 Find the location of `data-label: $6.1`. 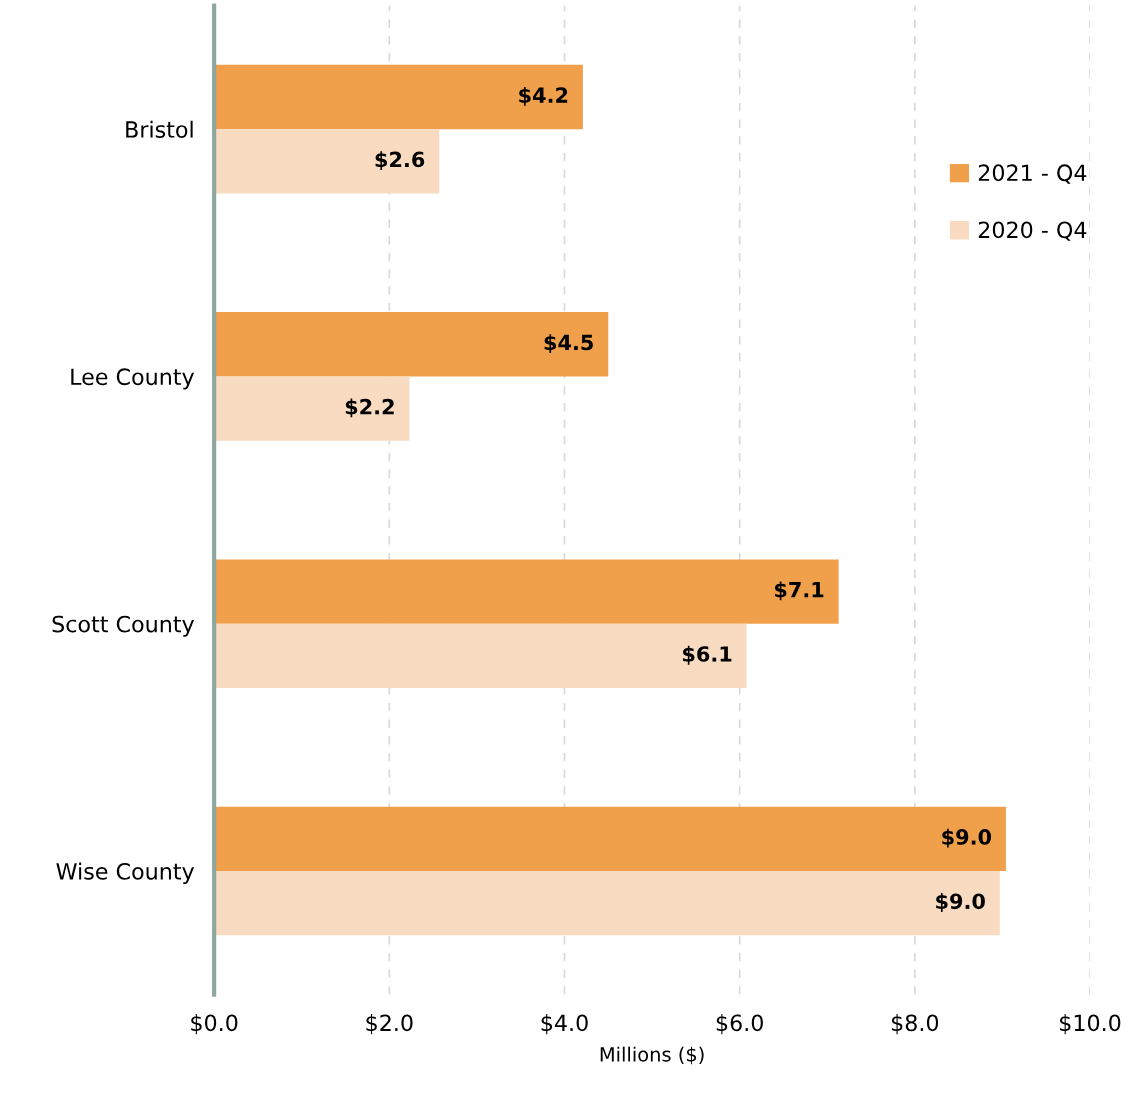

data-label: $6.1 is located at coordinates (707, 655).